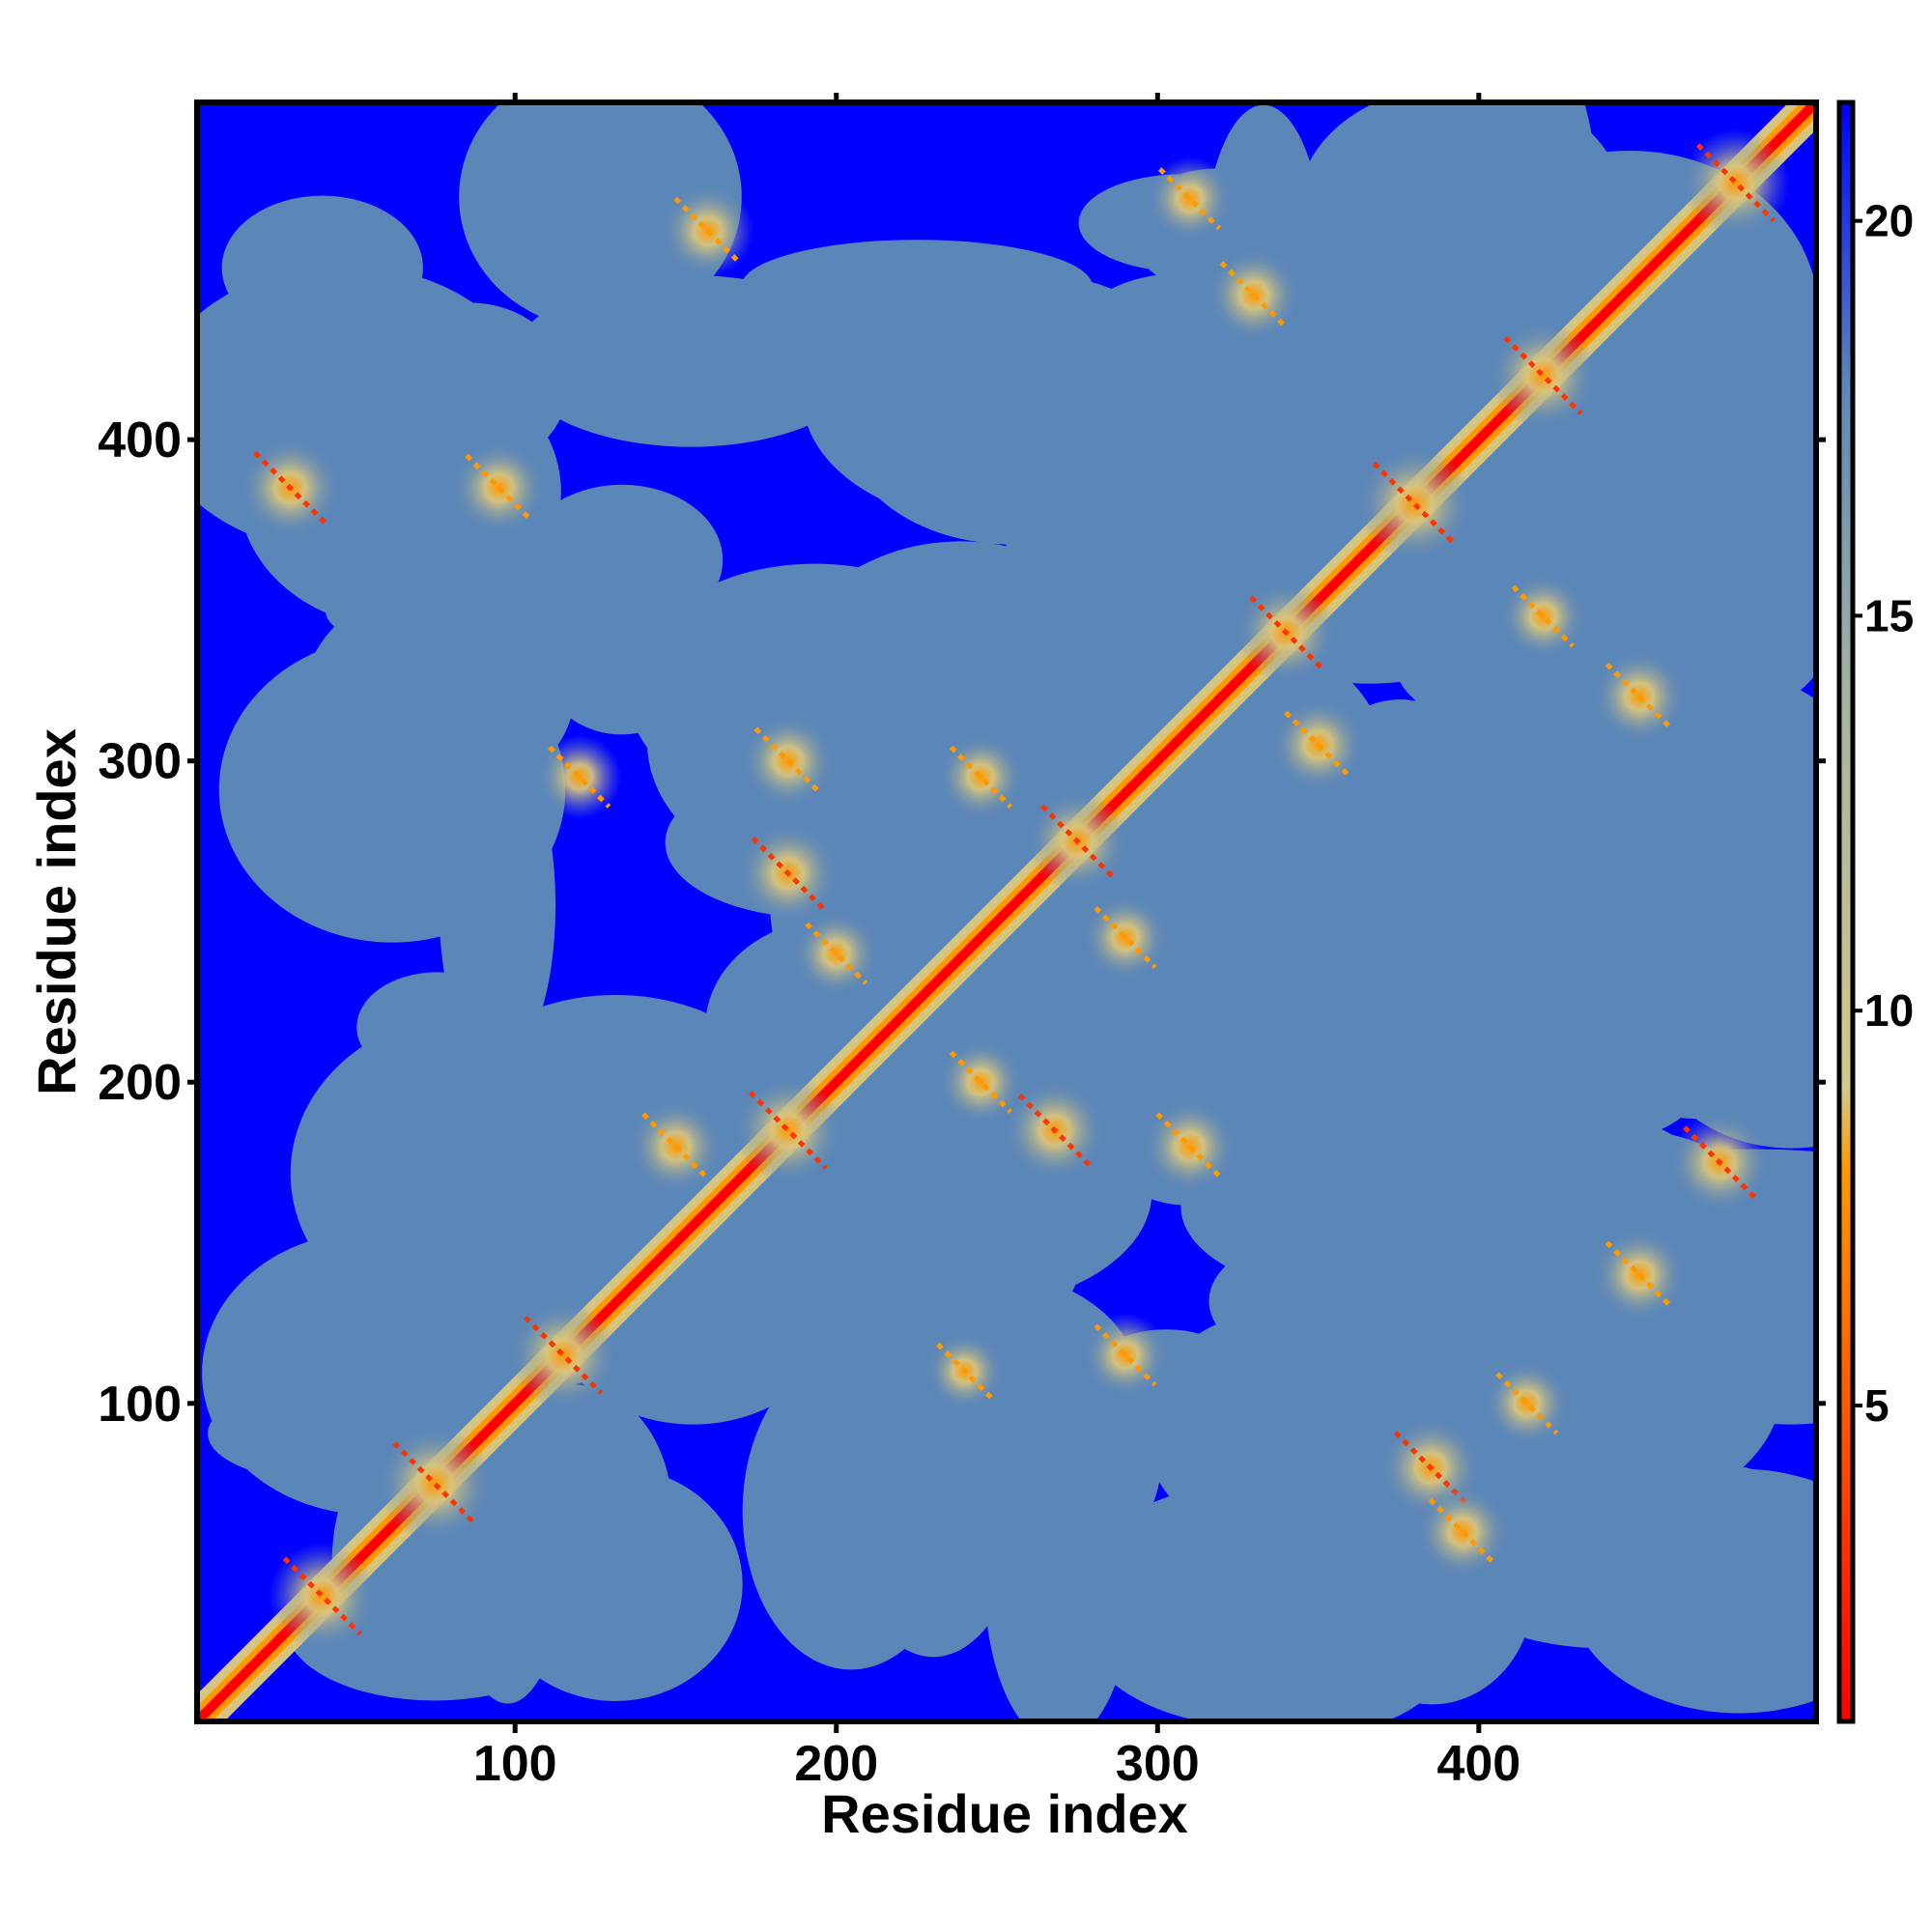  I want to click on y-tick-label: 400, so click(140, 440).